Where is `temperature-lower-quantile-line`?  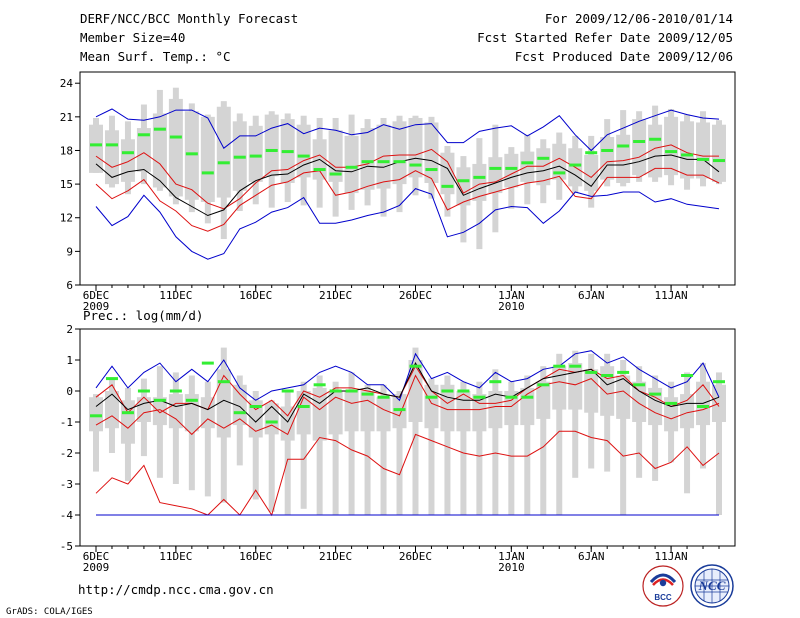
temperature-lower-quantile-line is located at coordinates (407, 199).